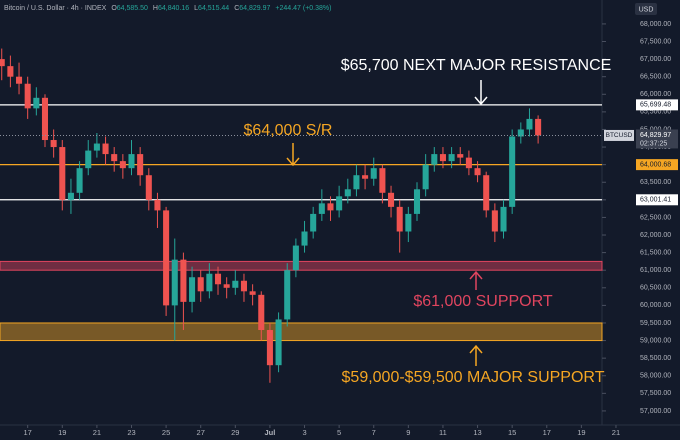 The width and height of the screenshot is (680, 440). Describe the element at coordinates (155, 8) in the screenshot. I see `ohlc-key: H` at that location.